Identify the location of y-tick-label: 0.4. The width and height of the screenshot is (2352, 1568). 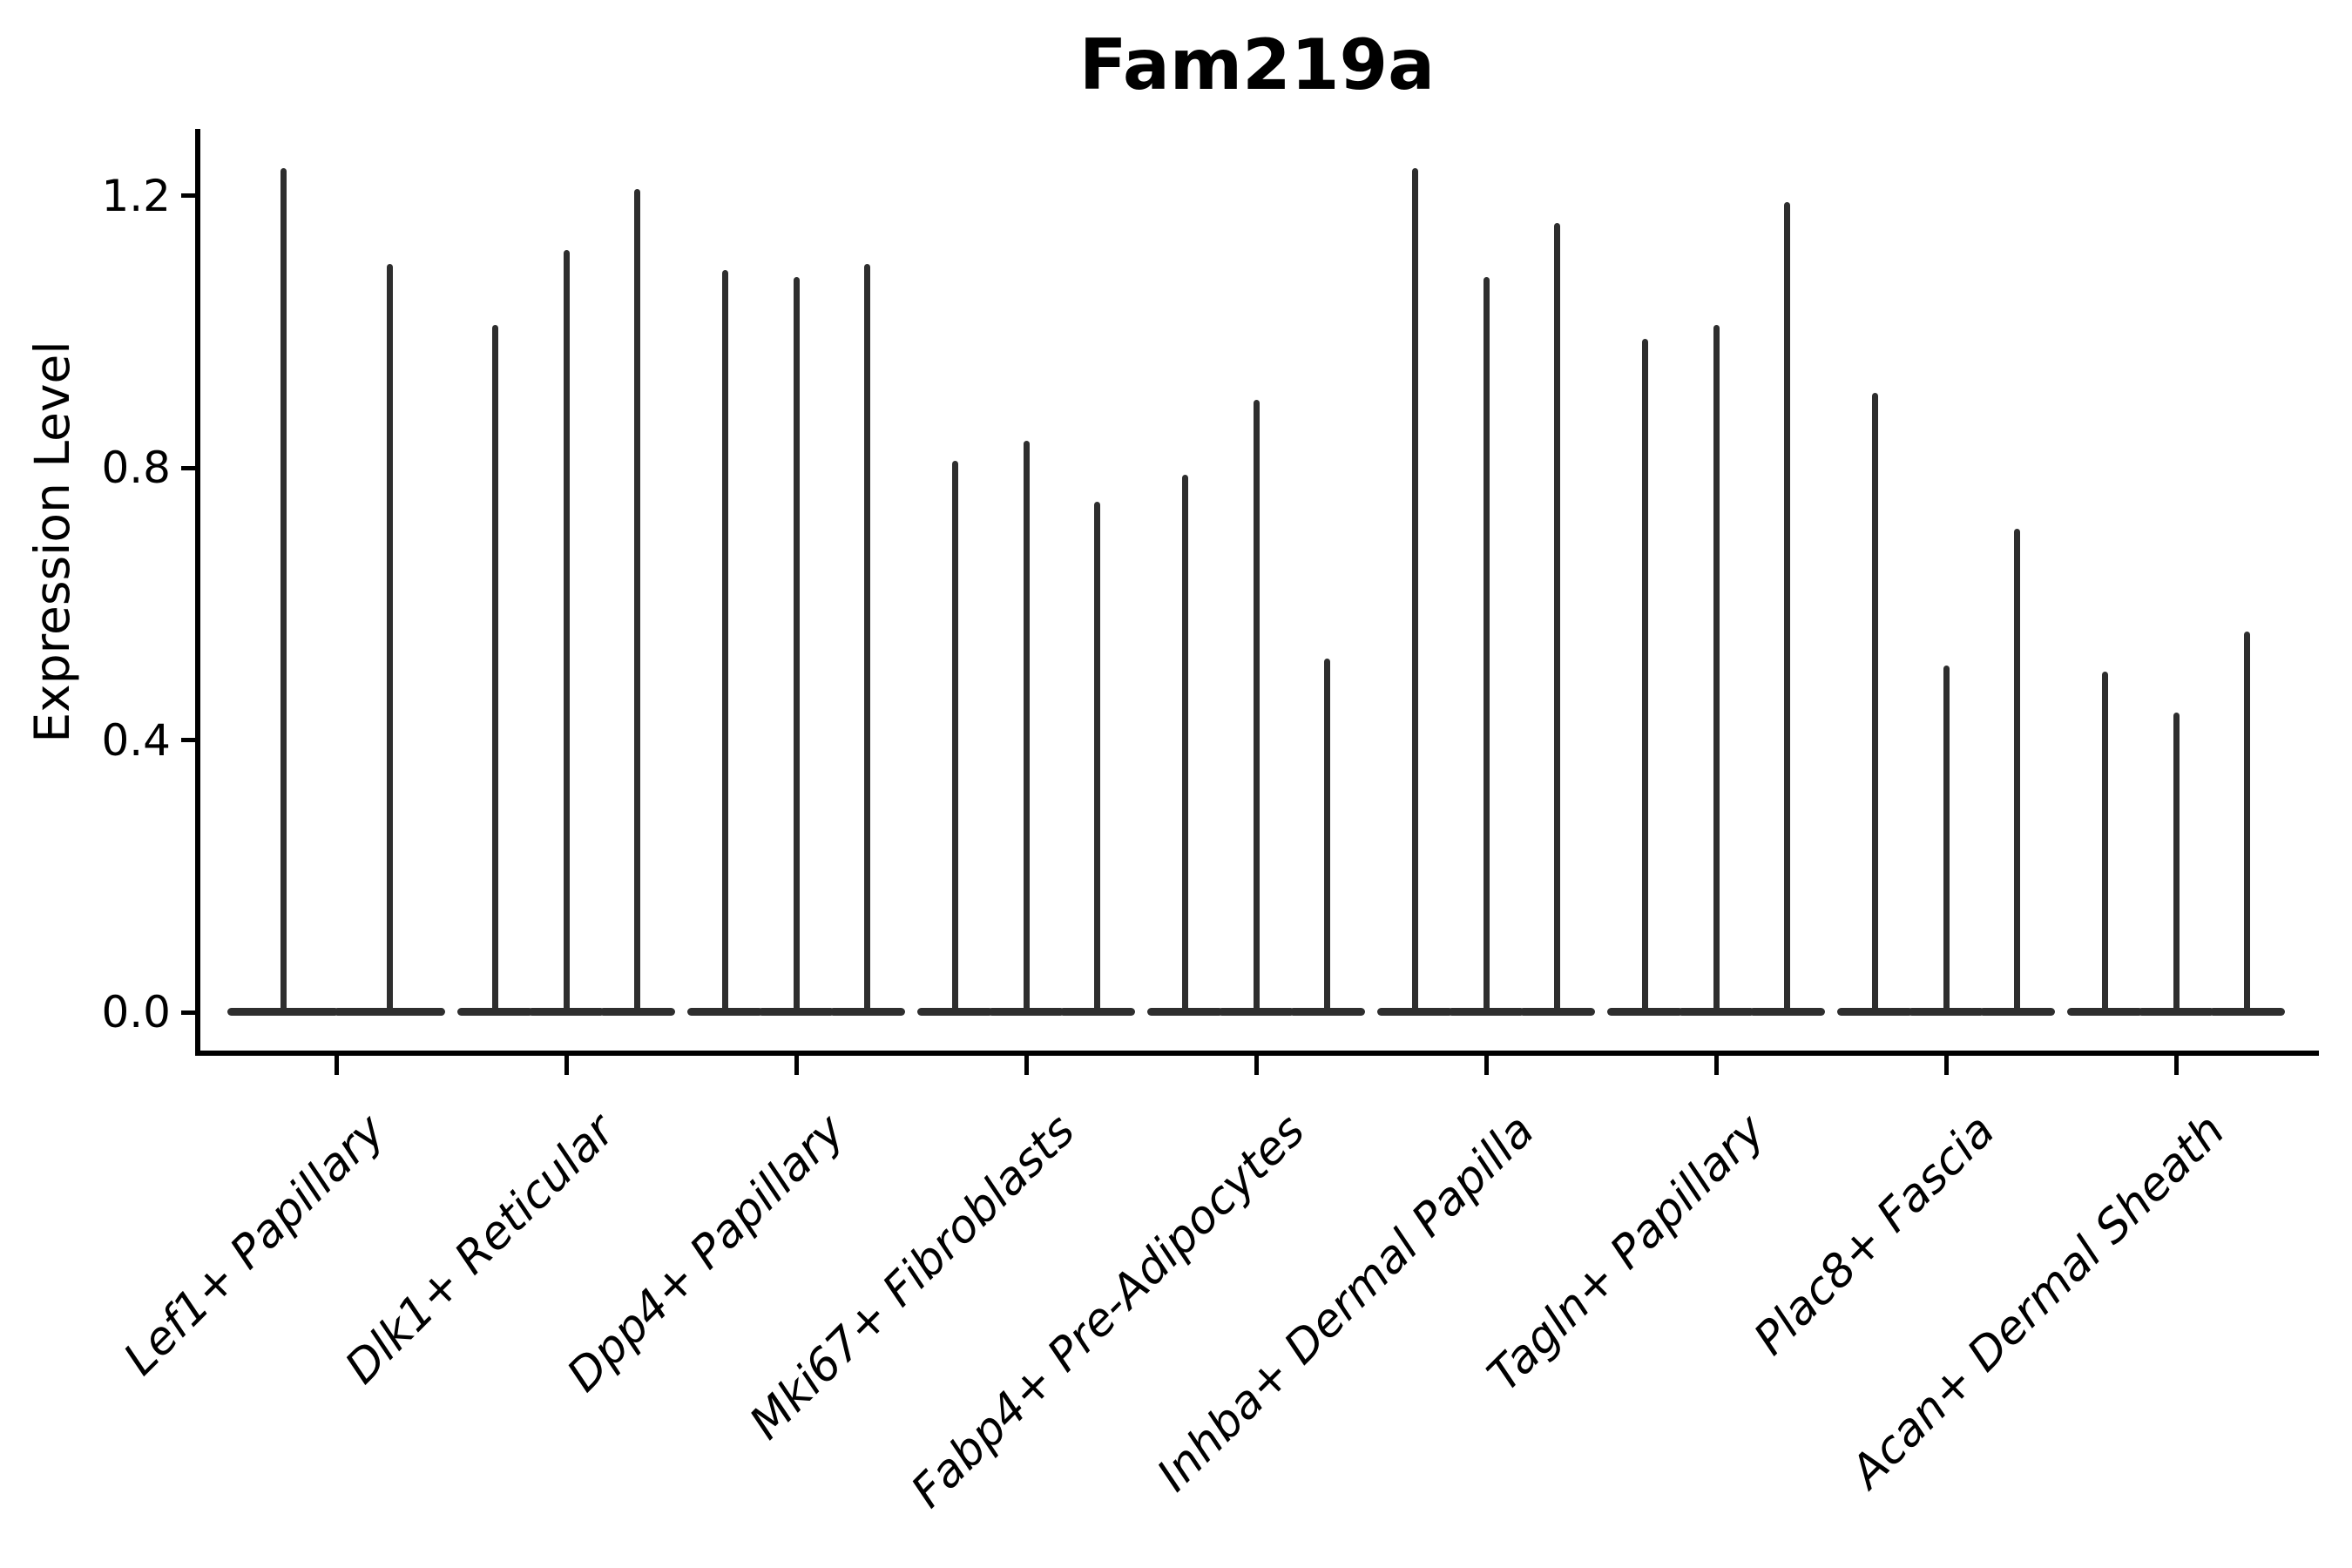
(136, 740).